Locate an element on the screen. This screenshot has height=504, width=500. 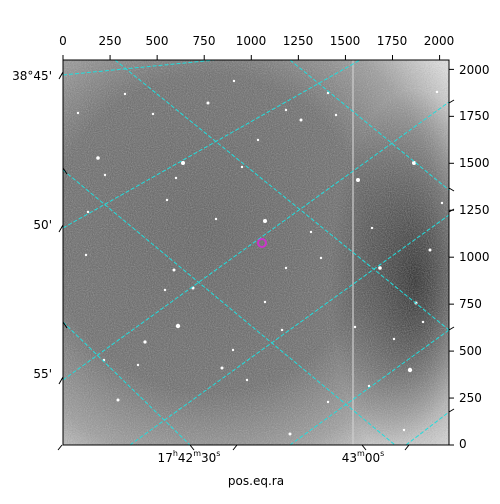
top-tick-label: 2000 is located at coordinates (439, 41).